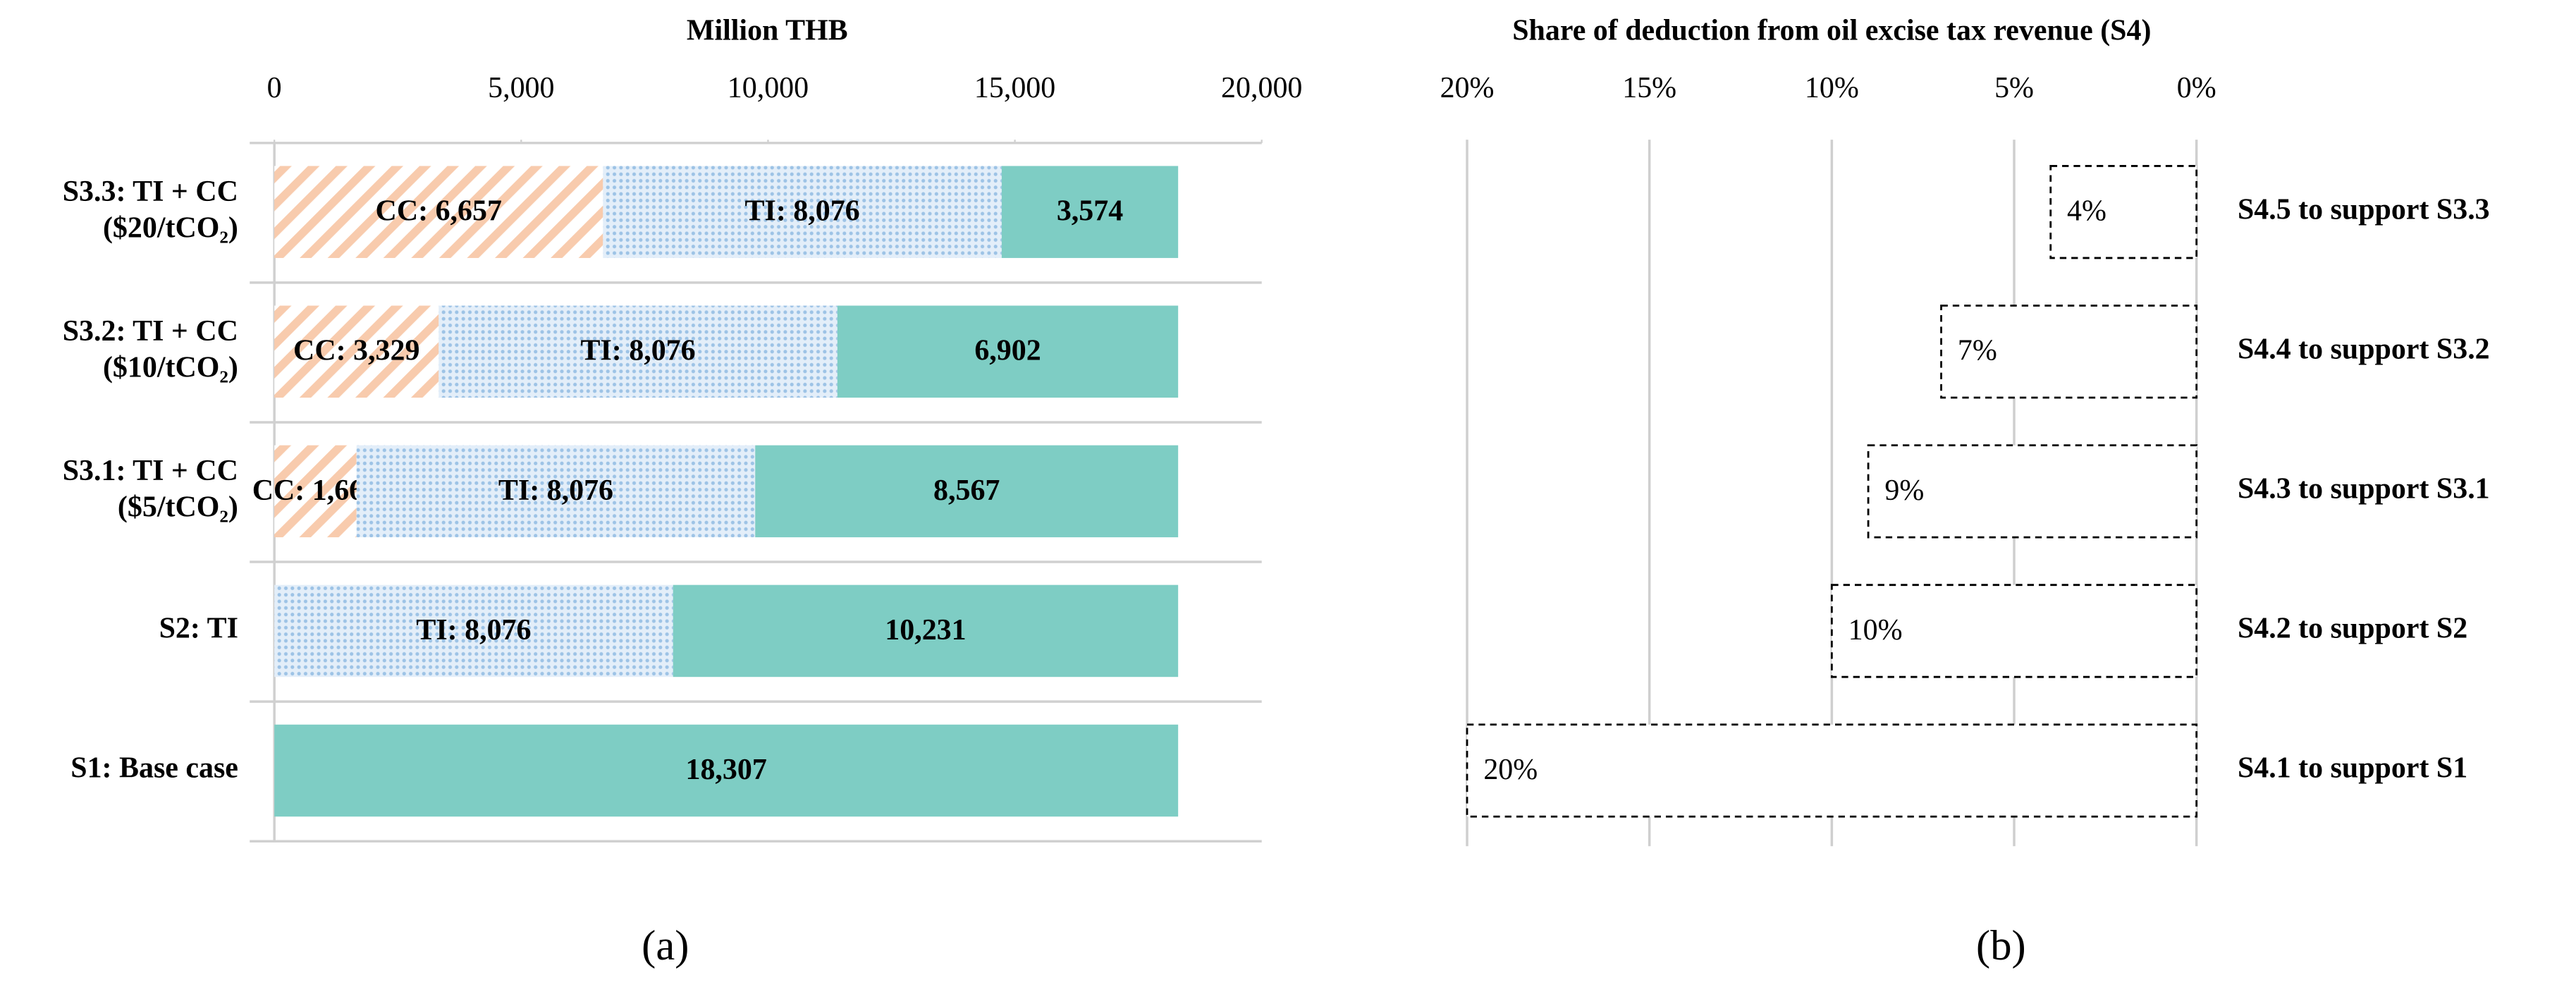 The width and height of the screenshot is (2576, 999). Describe the element at coordinates (1014, 88) in the screenshot. I see `x-tick-label: 15,000` at that location.